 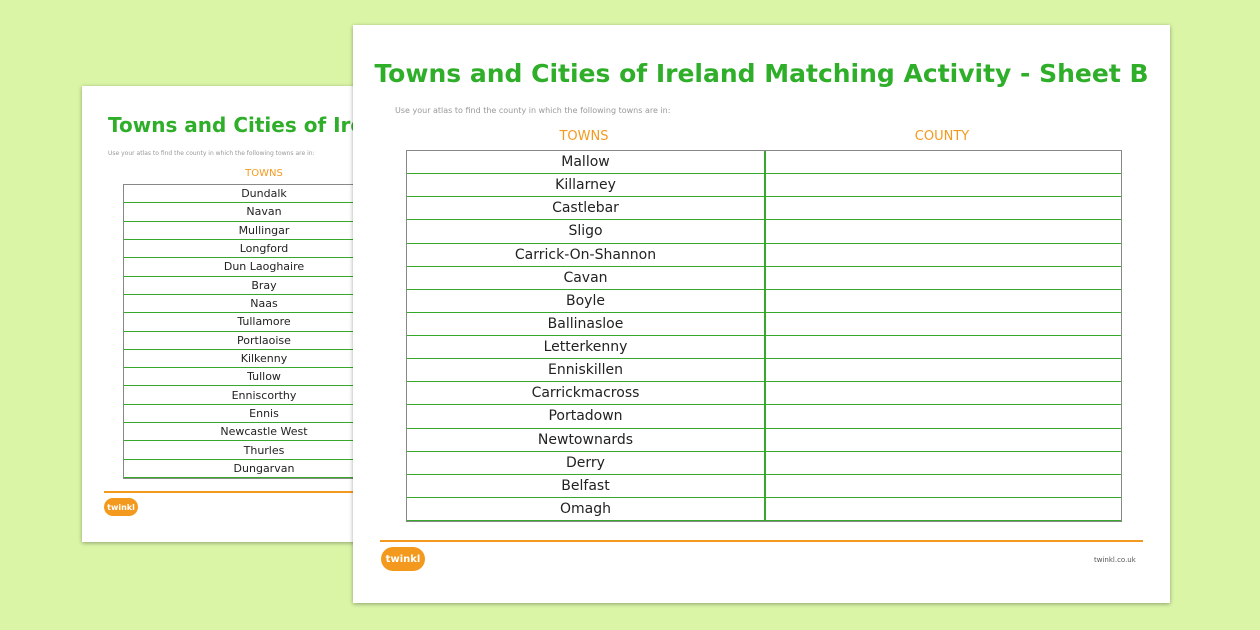 I want to click on town-name: Portadown, so click(x=585, y=416).